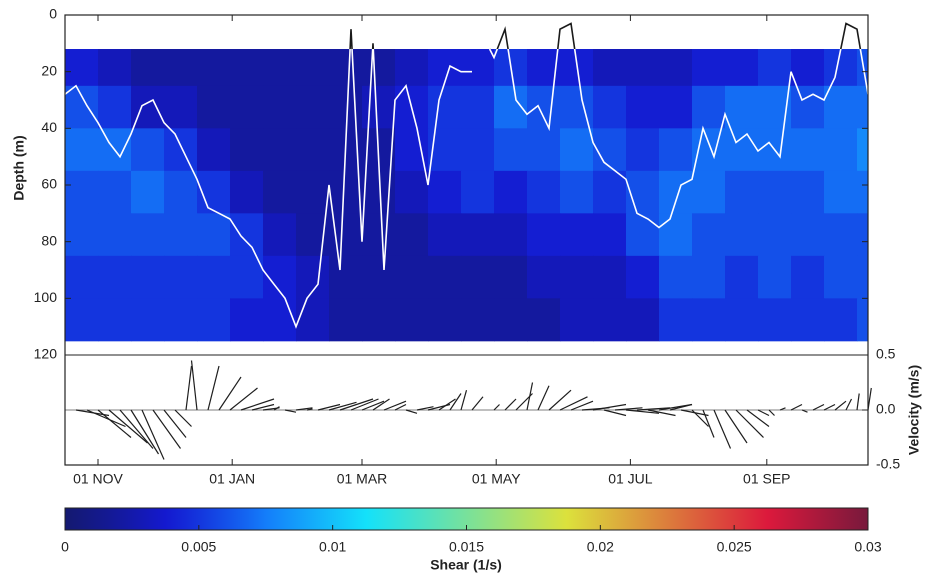  I want to click on y-tick-label: 120, so click(46, 354).